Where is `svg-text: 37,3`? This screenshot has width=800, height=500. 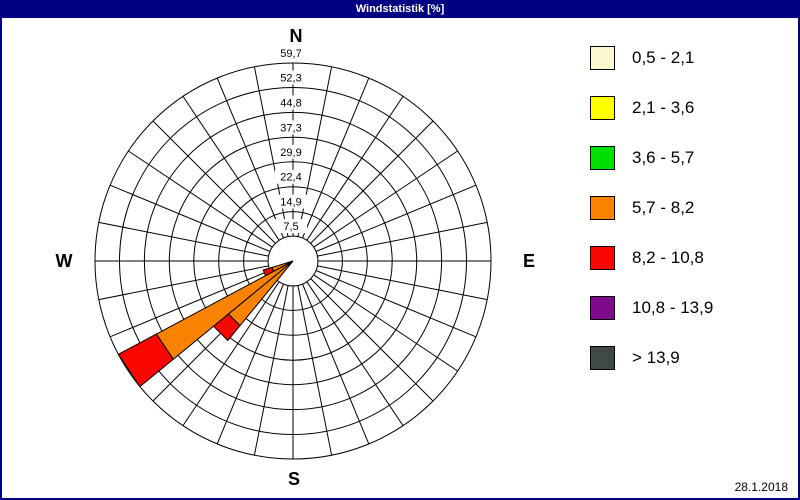 svg-text: 37,3 is located at coordinates (290, 128).